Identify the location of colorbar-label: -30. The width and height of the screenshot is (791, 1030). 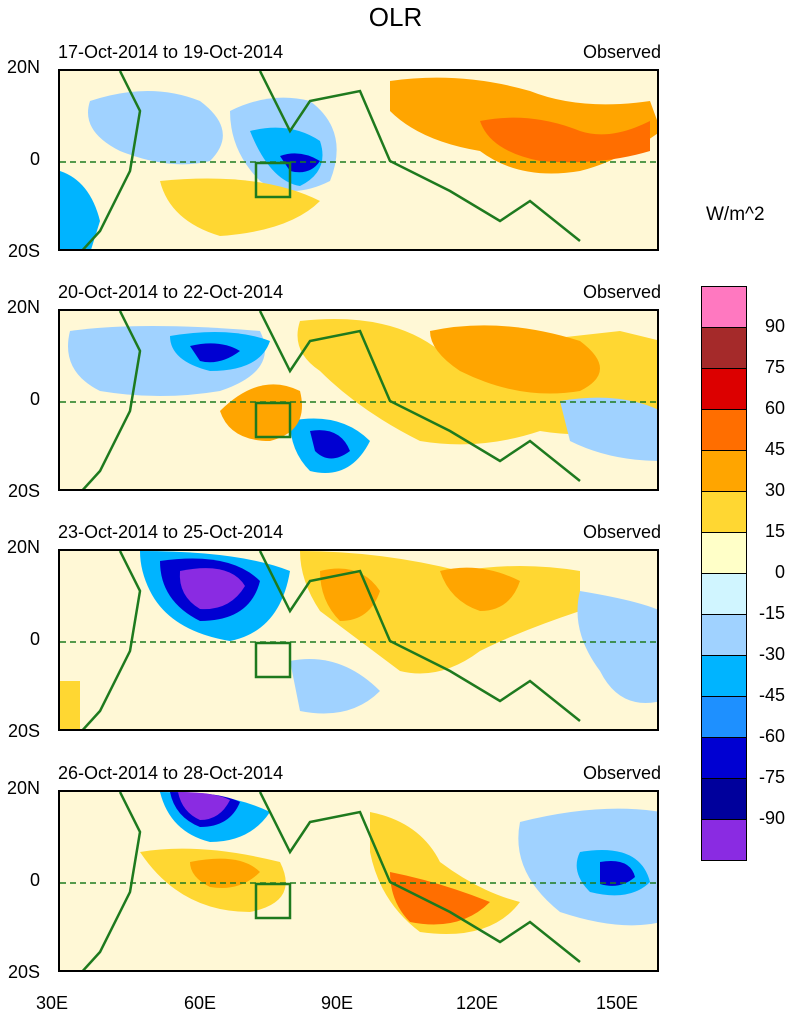
(771, 654).